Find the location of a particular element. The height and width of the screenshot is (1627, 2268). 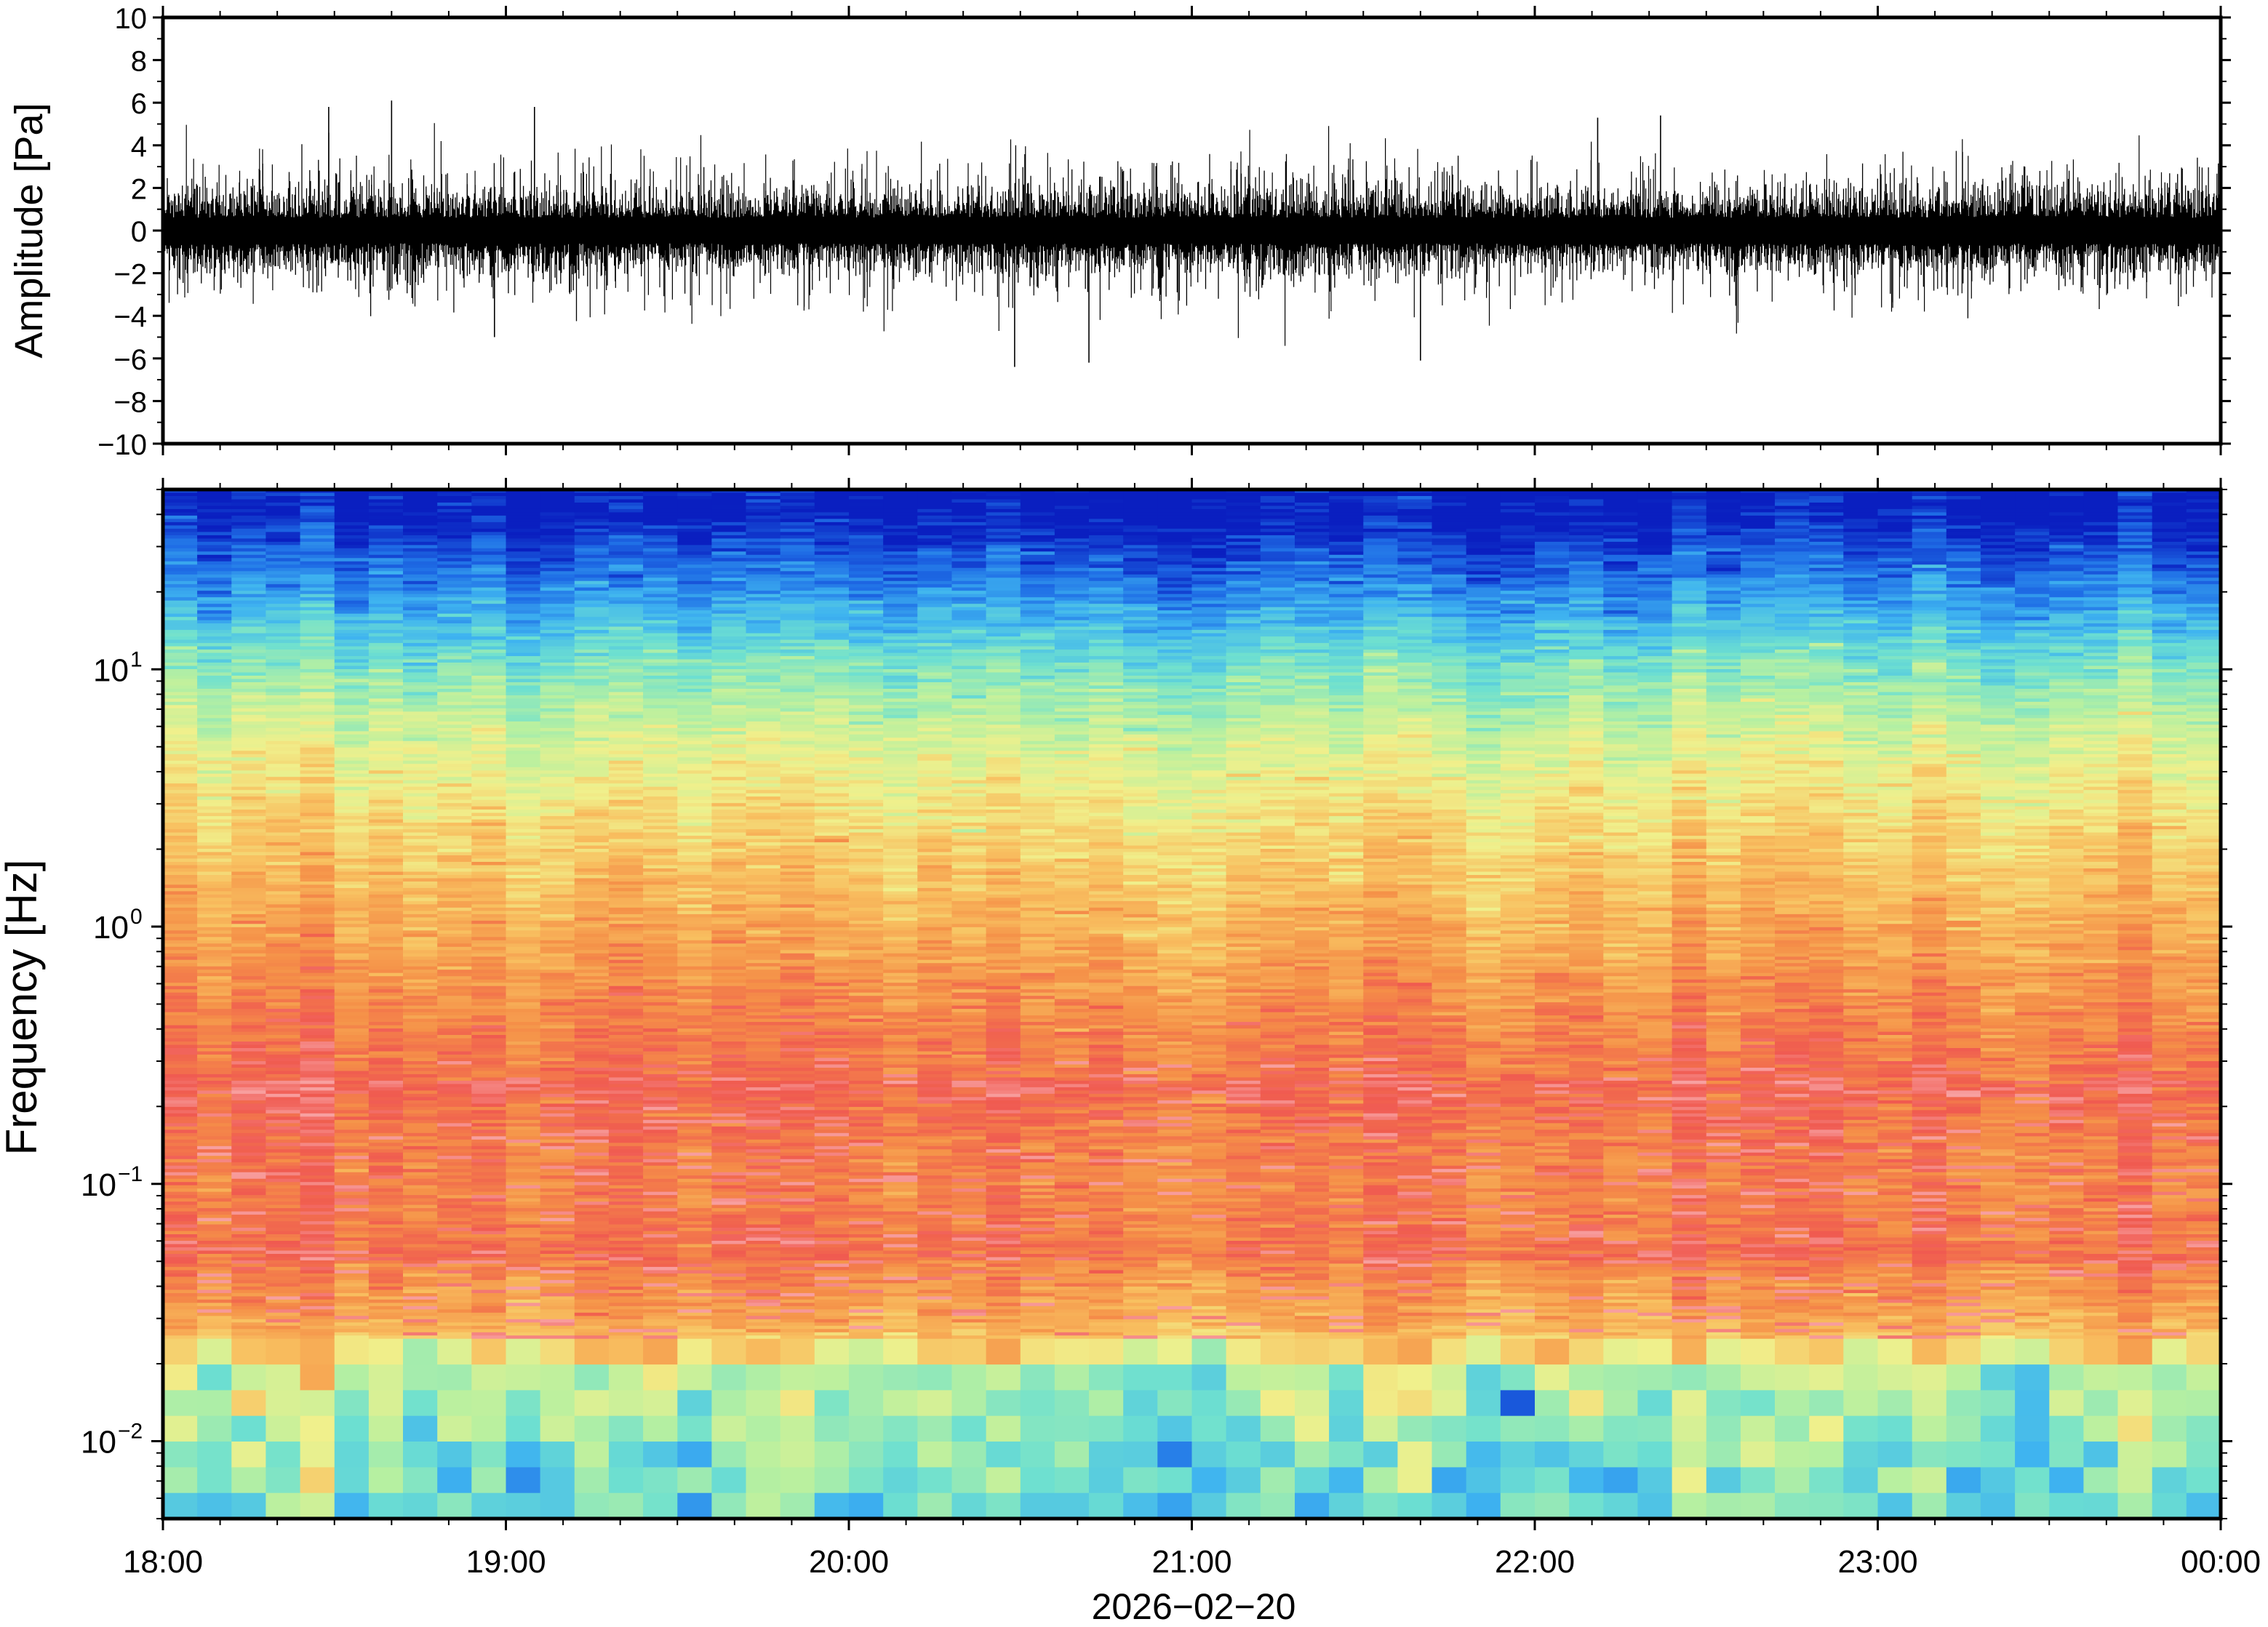

amplitude-tick-label: 2 is located at coordinates (139, 189).